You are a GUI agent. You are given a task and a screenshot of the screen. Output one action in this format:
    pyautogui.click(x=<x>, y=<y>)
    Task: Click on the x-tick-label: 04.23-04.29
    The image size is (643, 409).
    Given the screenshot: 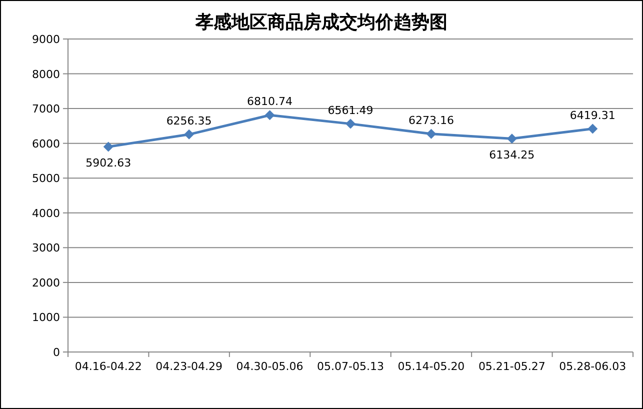 What is the action you would take?
    pyautogui.click(x=189, y=366)
    